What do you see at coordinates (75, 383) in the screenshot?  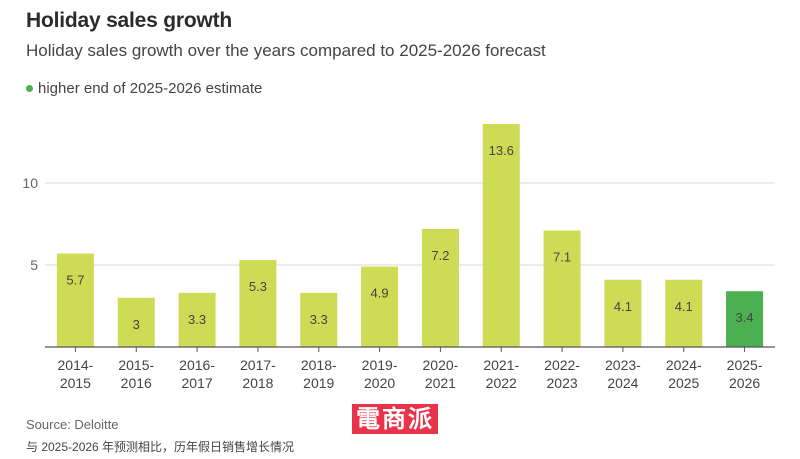 I see `x-tick-label: 2015` at bounding box center [75, 383].